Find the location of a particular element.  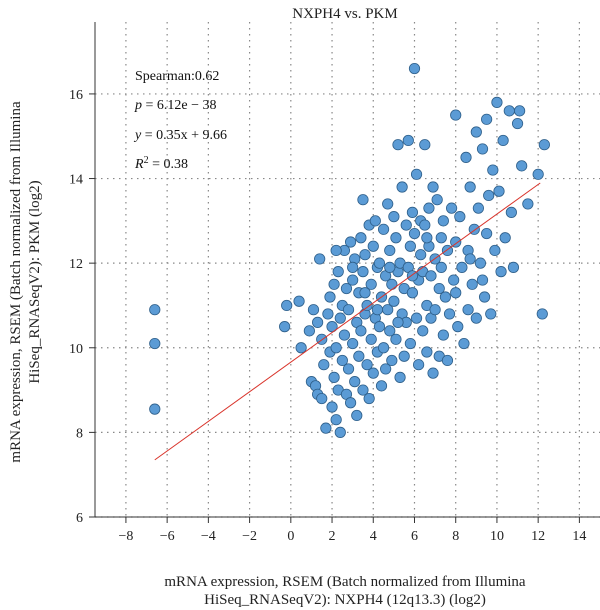

y-tick-label: 10 is located at coordinates (76, 349).